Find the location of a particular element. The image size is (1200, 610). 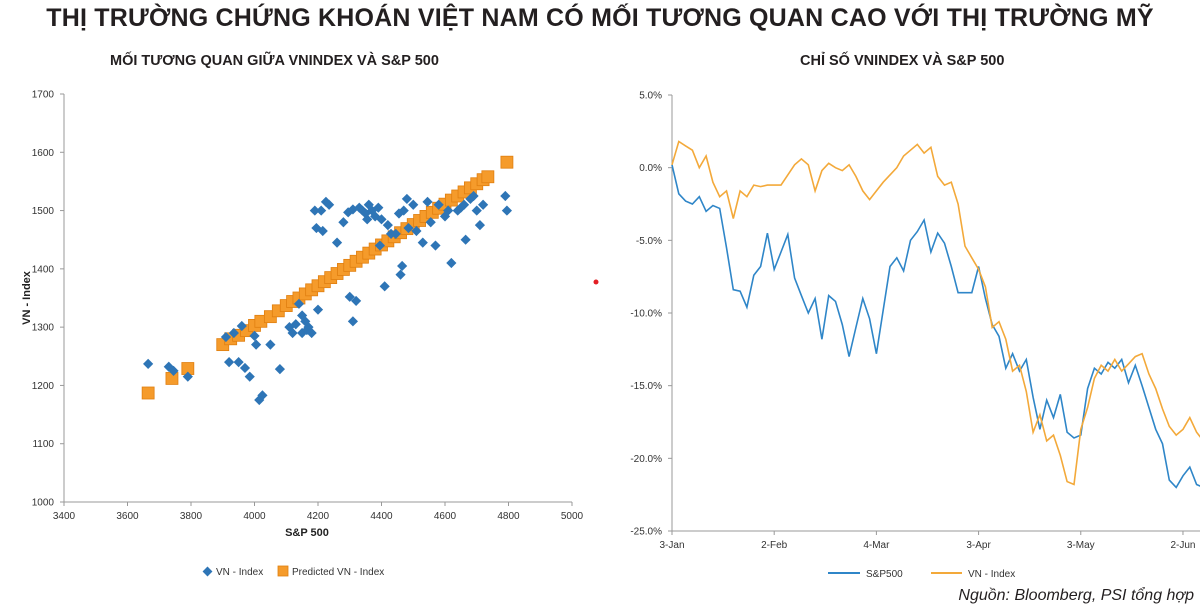

scatter-y-tick-label: 1500 is located at coordinates (43, 211).